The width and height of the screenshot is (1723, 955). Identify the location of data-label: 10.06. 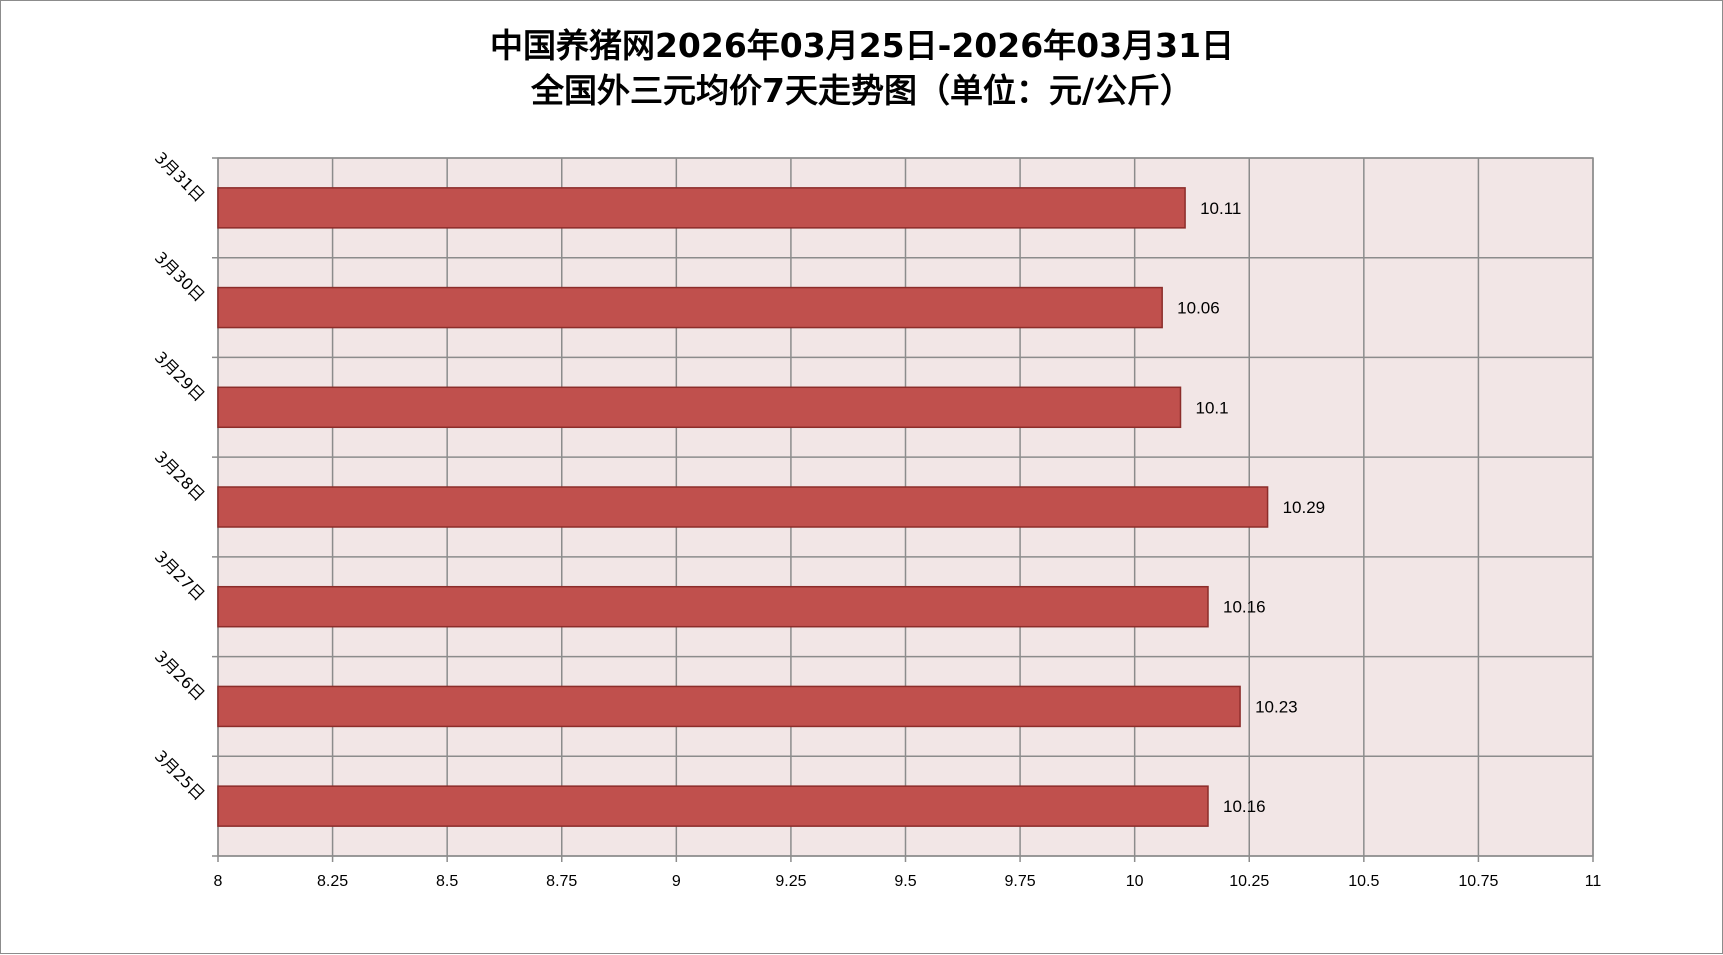
(1198, 308).